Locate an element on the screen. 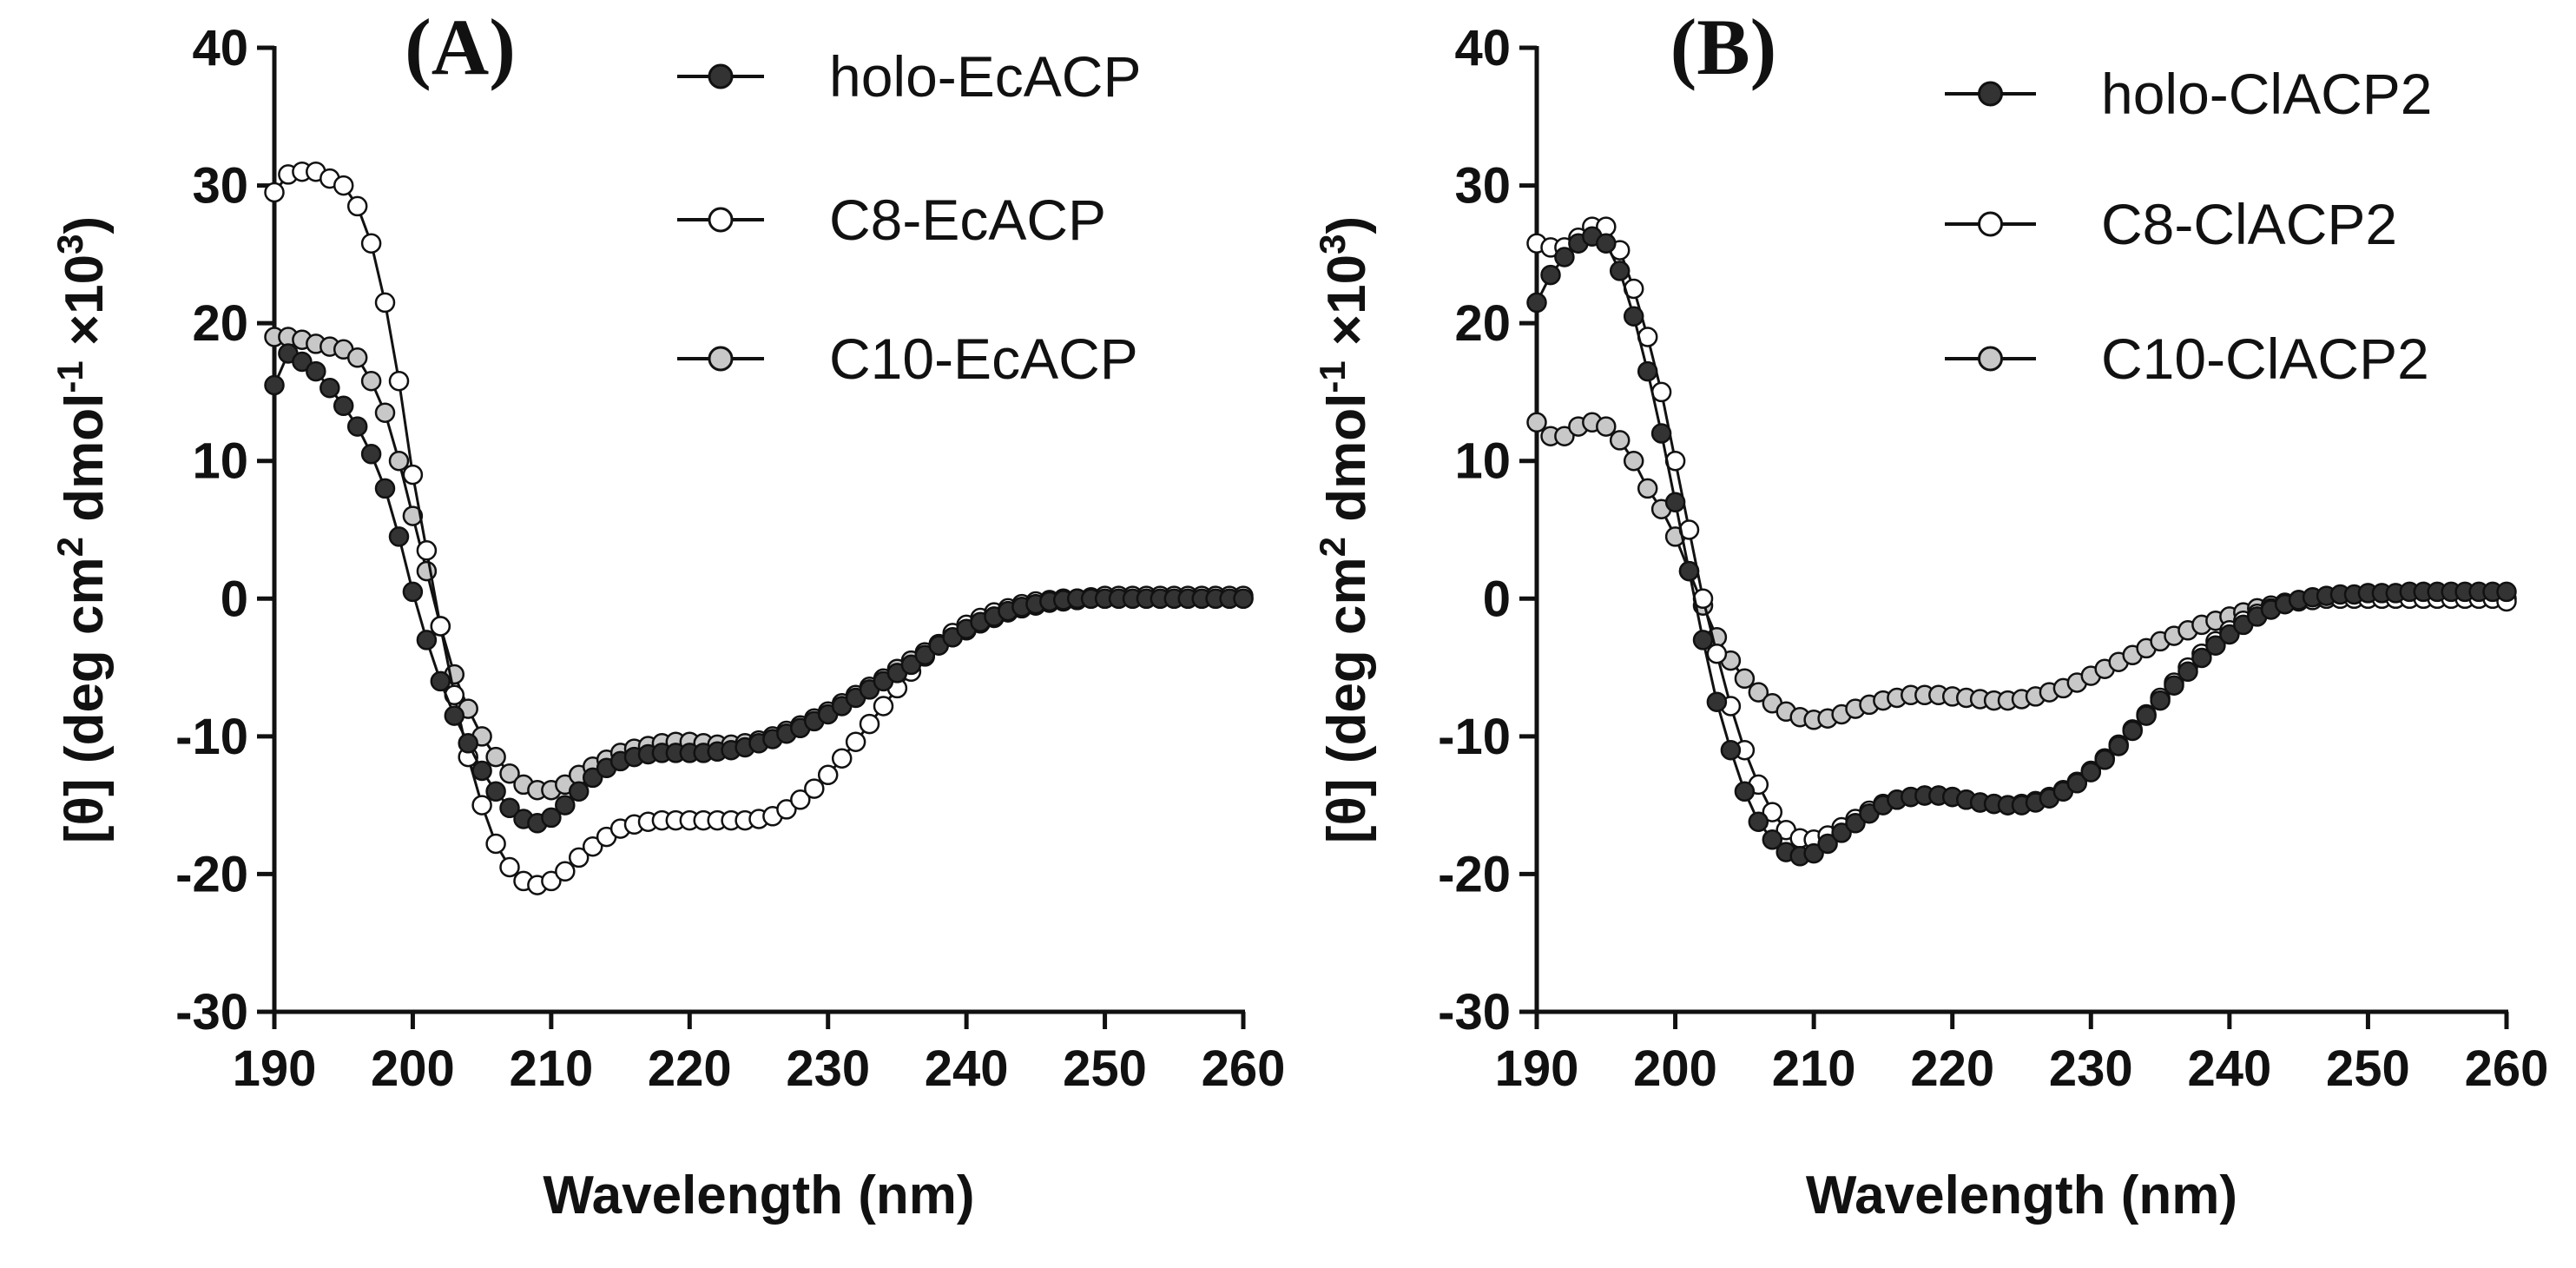  x-tick-label: 220 is located at coordinates (1952, 1068).